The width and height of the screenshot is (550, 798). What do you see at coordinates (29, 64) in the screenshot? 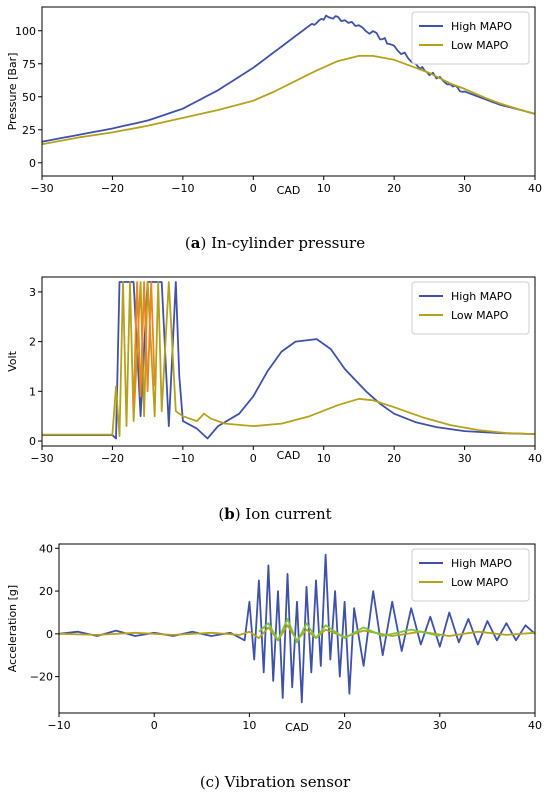
I see `y-tick-label: 75` at bounding box center [29, 64].